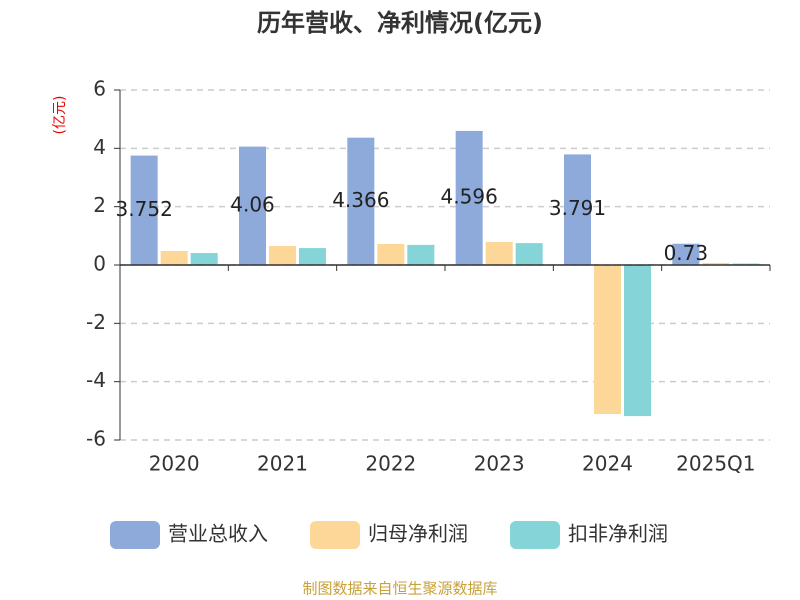 The height and width of the screenshot is (600, 800). I want to click on y-tick-label: 0, so click(99, 264).